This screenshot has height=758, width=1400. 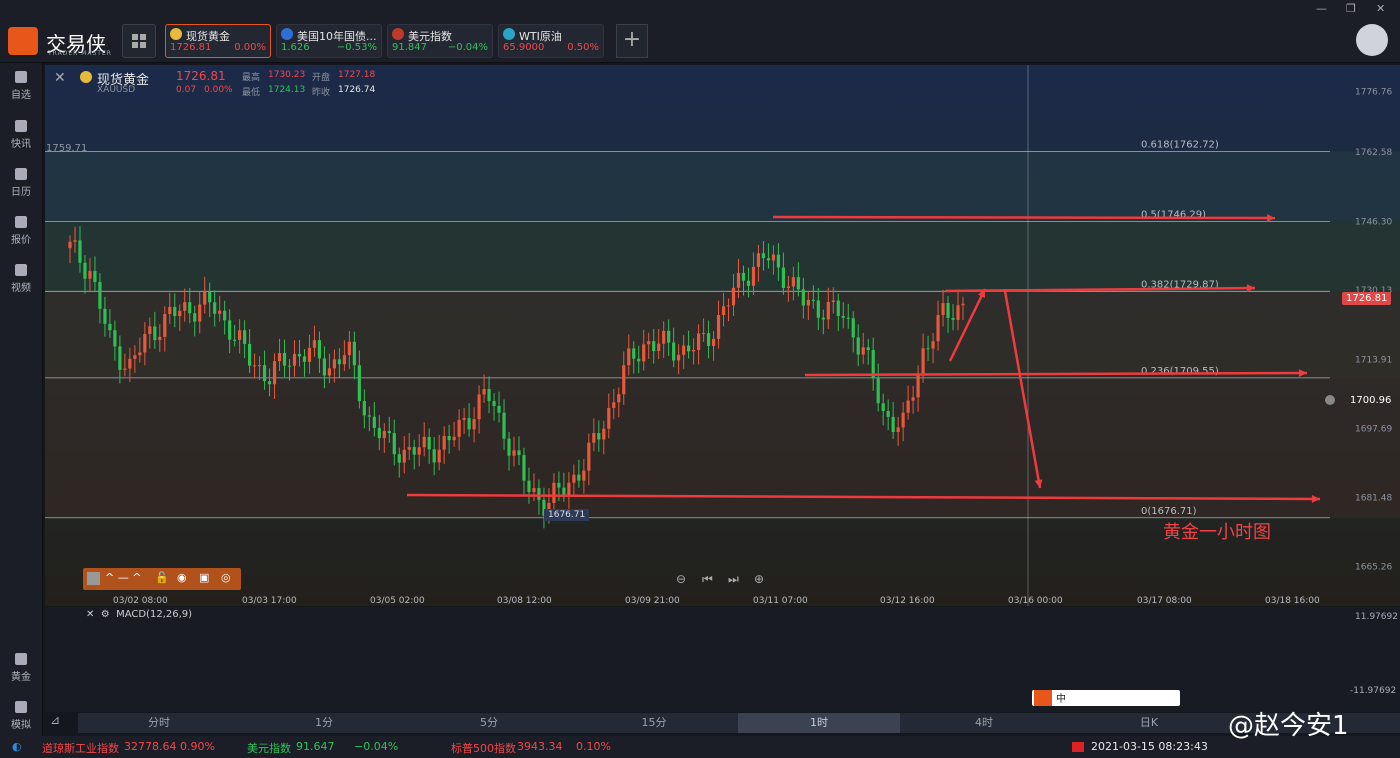 What do you see at coordinates (60, 78) in the screenshot?
I see `close-chart-icon: ✕` at bounding box center [60, 78].